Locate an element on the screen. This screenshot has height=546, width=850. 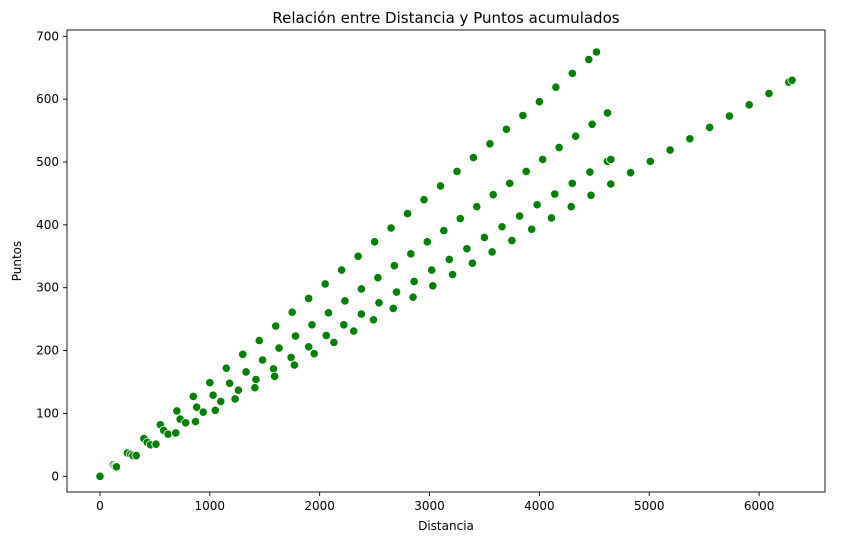
y-tick-label-600: 600 is located at coordinates (47, 99).